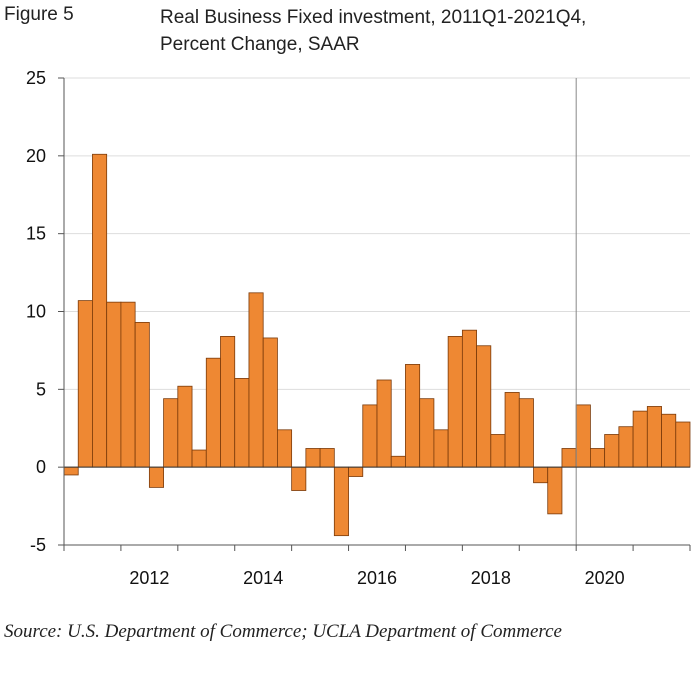  What do you see at coordinates (36, 234) in the screenshot?
I see `y-tick-label: 15` at bounding box center [36, 234].